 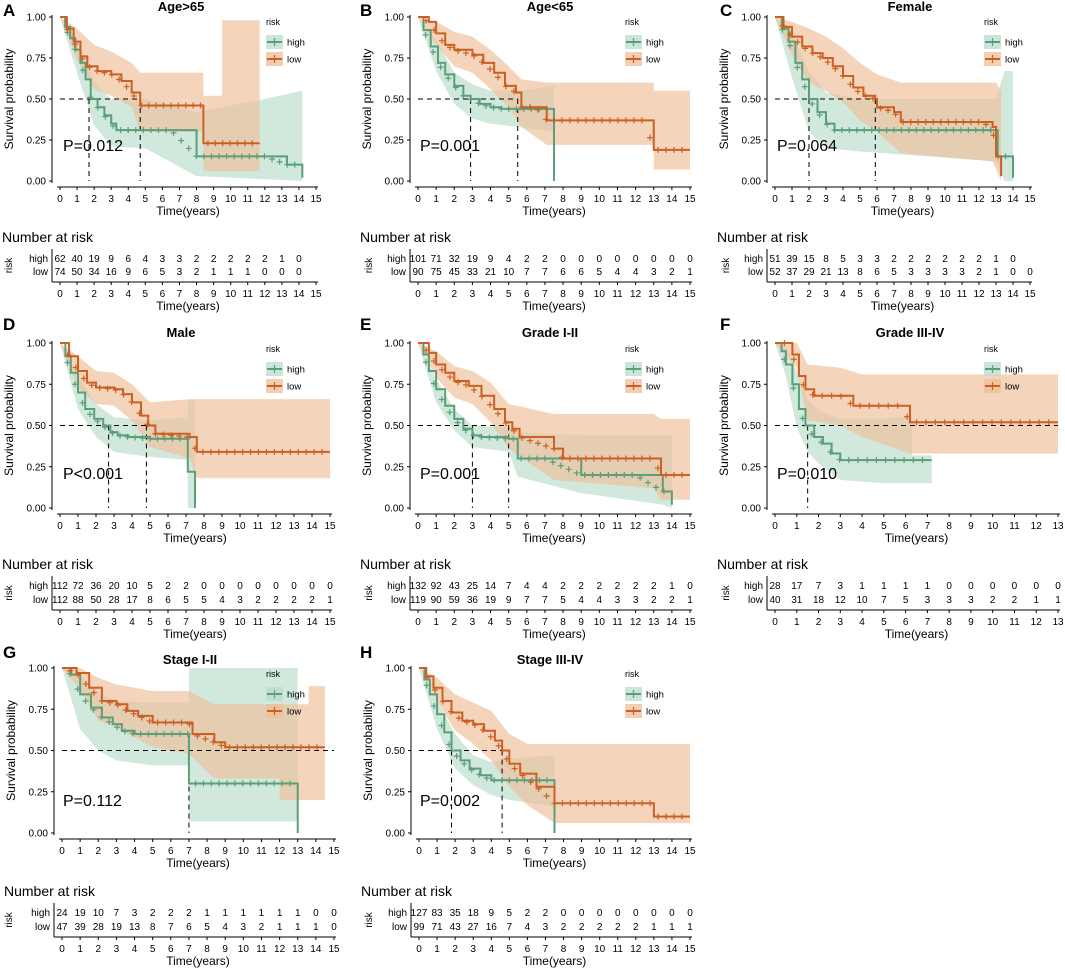 What do you see at coordinates (60, 272) in the screenshot?
I see `risk-count-low: 74` at bounding box center [60, 272].